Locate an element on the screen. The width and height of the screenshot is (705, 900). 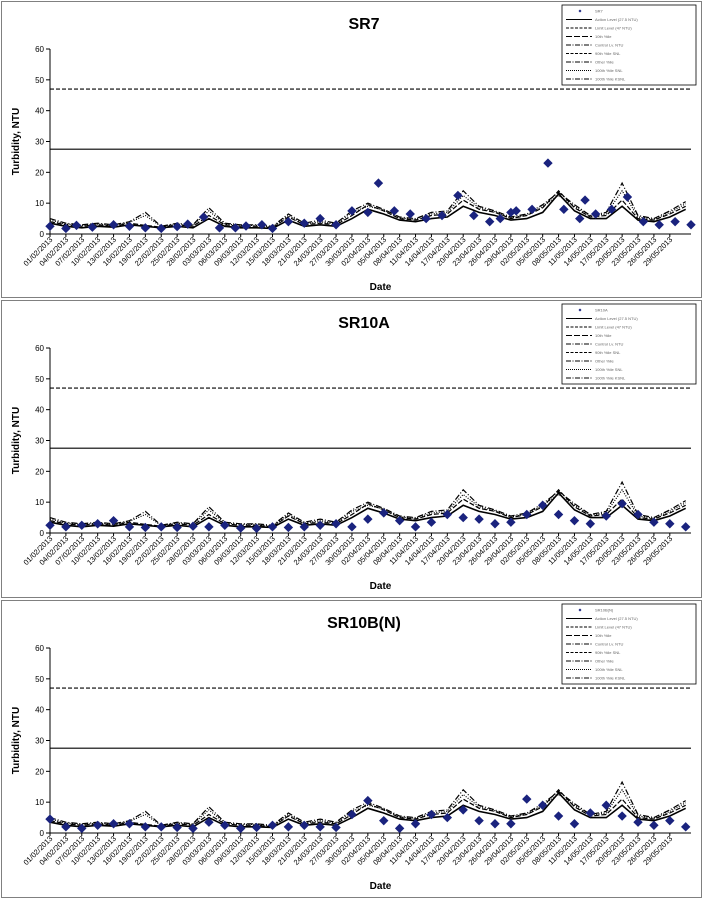
y-tick-label: 30 is located at coordinates (39, 142).